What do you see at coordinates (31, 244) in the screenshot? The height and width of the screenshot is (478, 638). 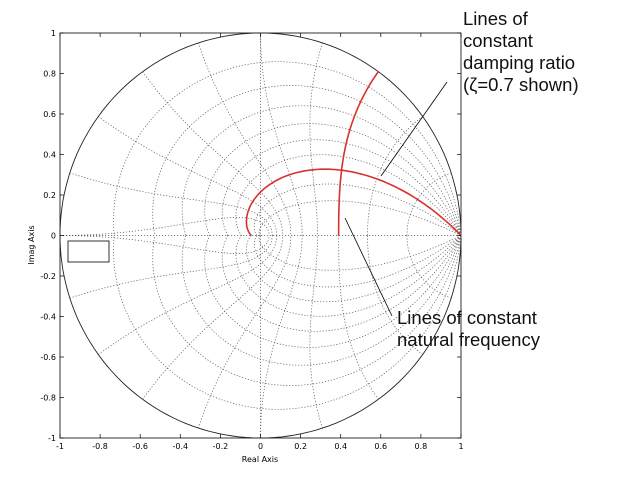 I see `y-axis-label: Imag Axis` at bounding box center [31, 244].